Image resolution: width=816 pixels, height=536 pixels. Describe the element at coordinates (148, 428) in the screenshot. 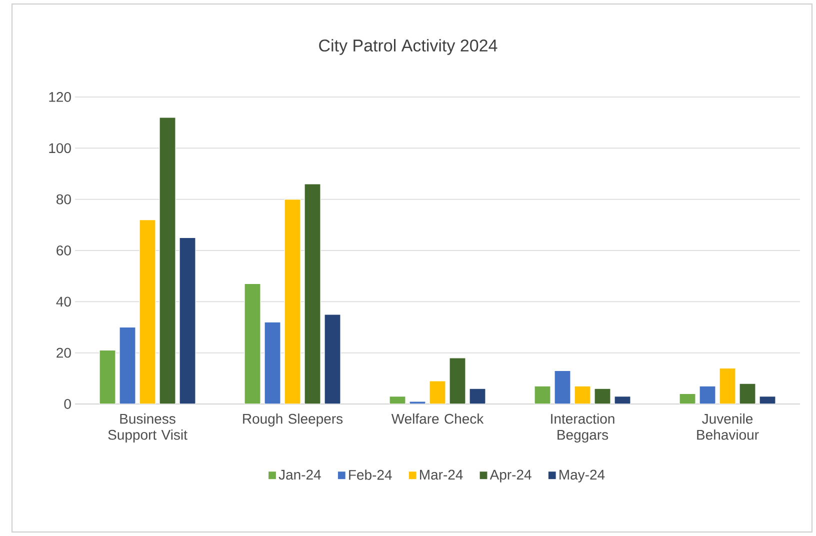

I see `x-tick-label: Business Support Visit` at that location.